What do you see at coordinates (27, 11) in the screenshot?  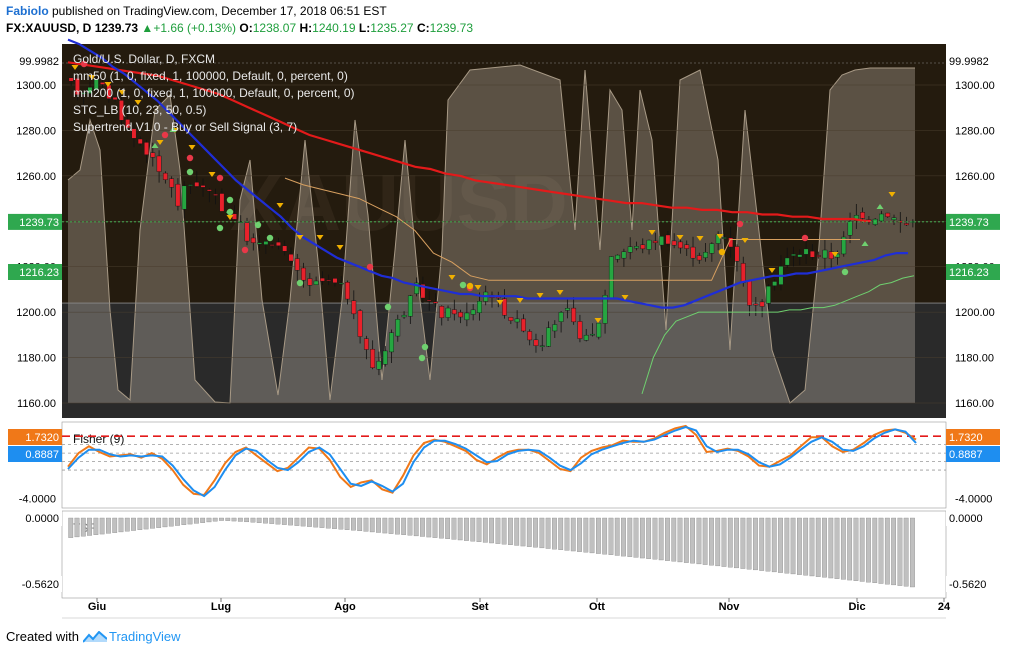 I see `author-link: Fabiolo` at bounding box center [27, 11].